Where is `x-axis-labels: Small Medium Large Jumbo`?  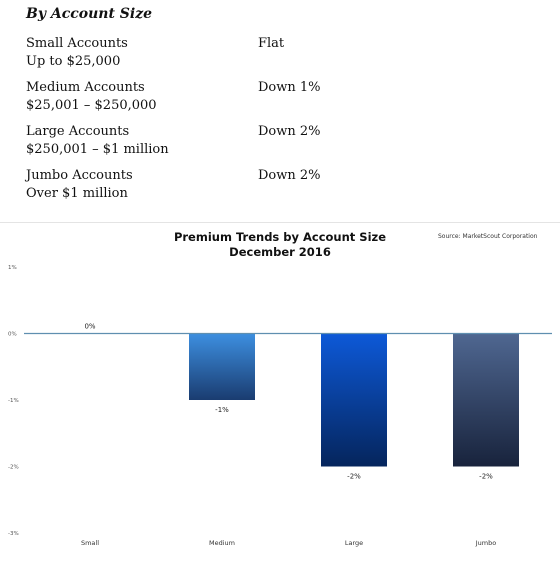
x-axis-labels: Small Medium Large Jumbo is located at coordinates (288, 543).